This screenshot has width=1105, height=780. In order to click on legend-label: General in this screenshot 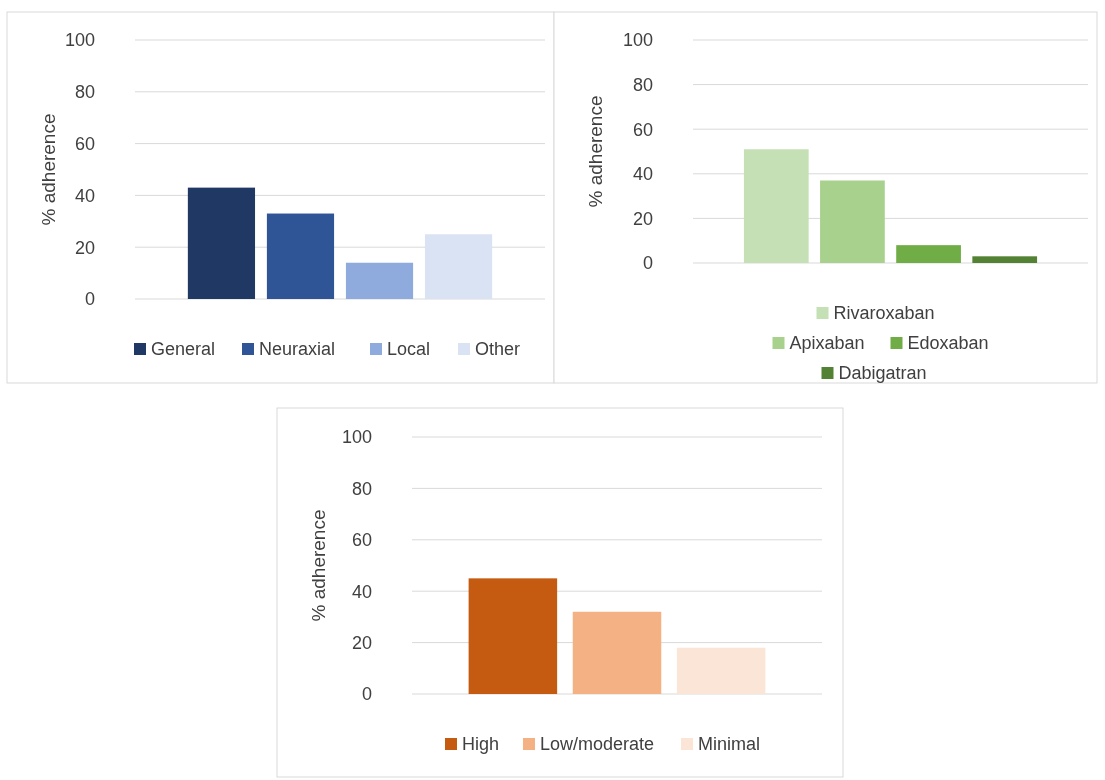, I will do `click(183, 349)`.